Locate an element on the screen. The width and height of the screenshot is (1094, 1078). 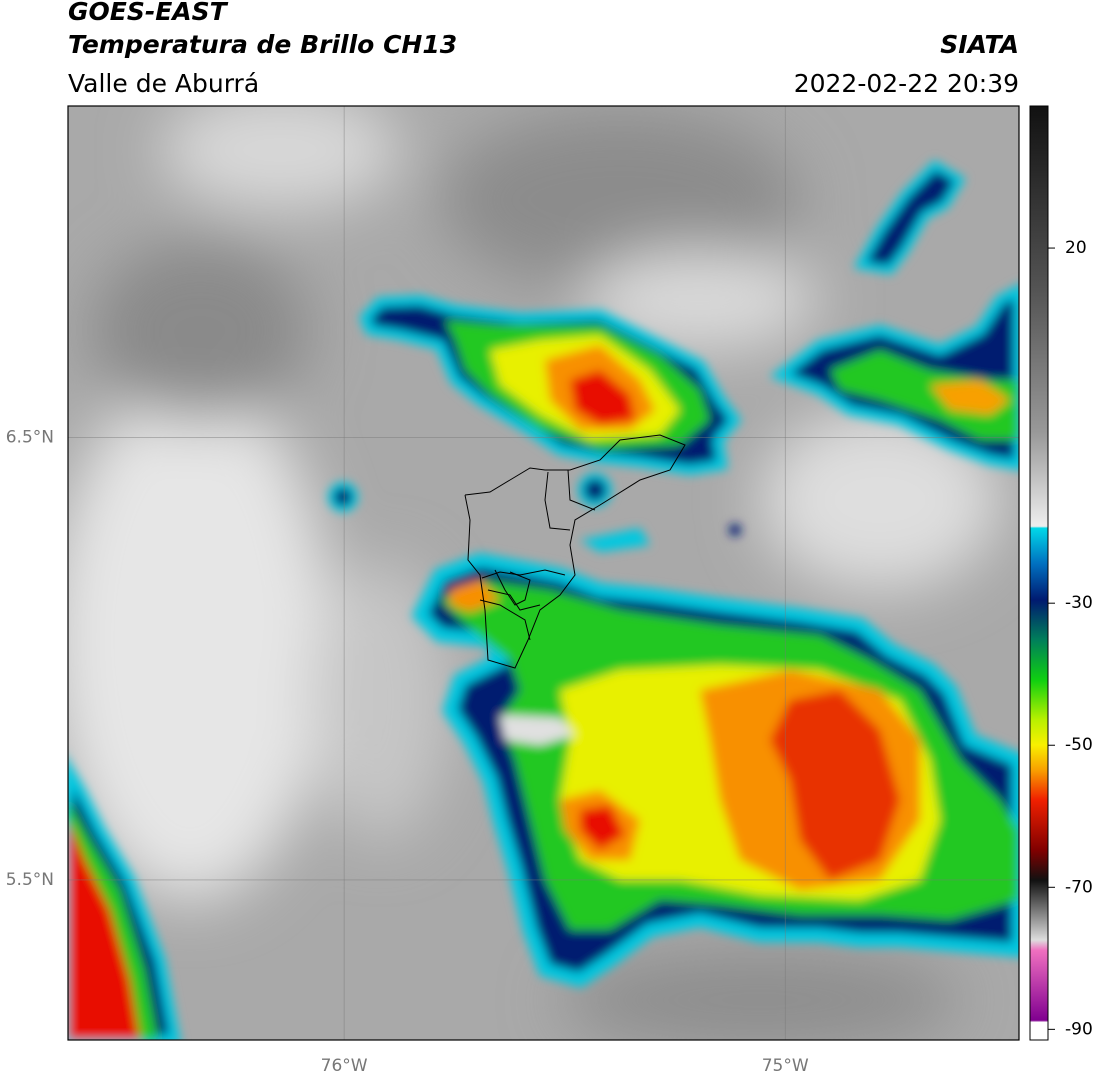
y-tick-label: 6.5°N is located at coordinates (30, 438).